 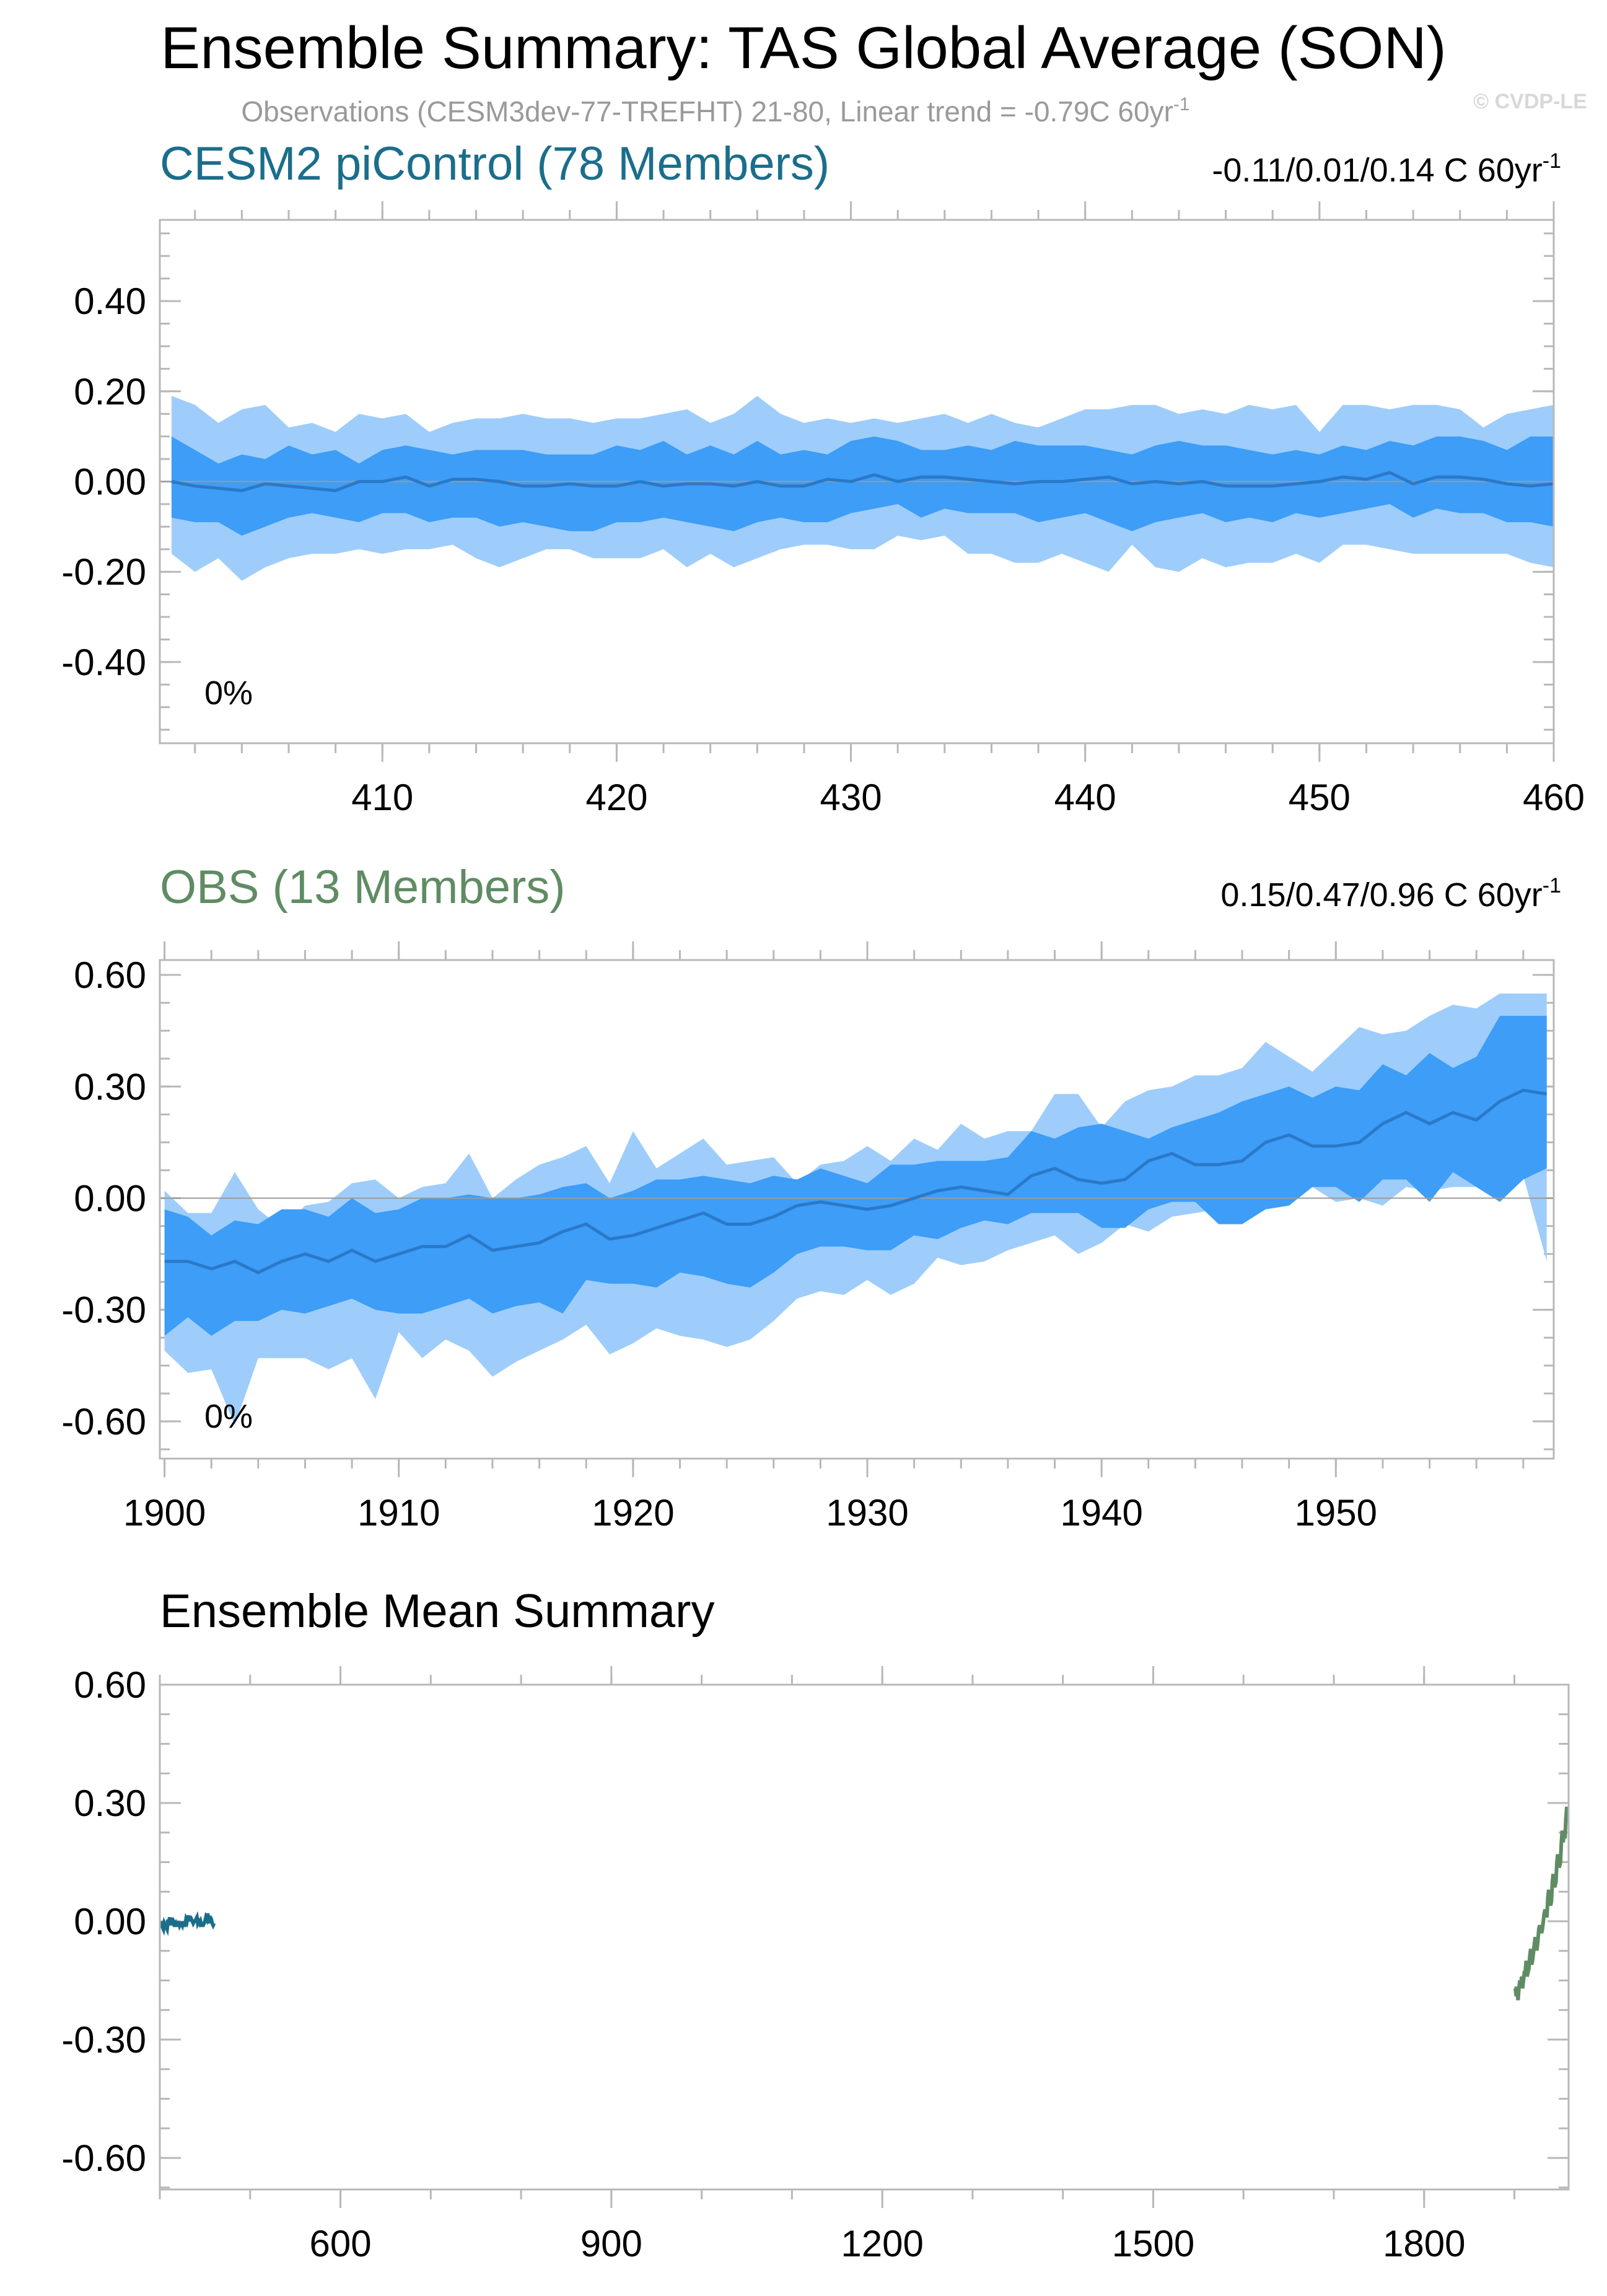 I want to click on x-tick-label: 1900, so click(x=164, y=1513).